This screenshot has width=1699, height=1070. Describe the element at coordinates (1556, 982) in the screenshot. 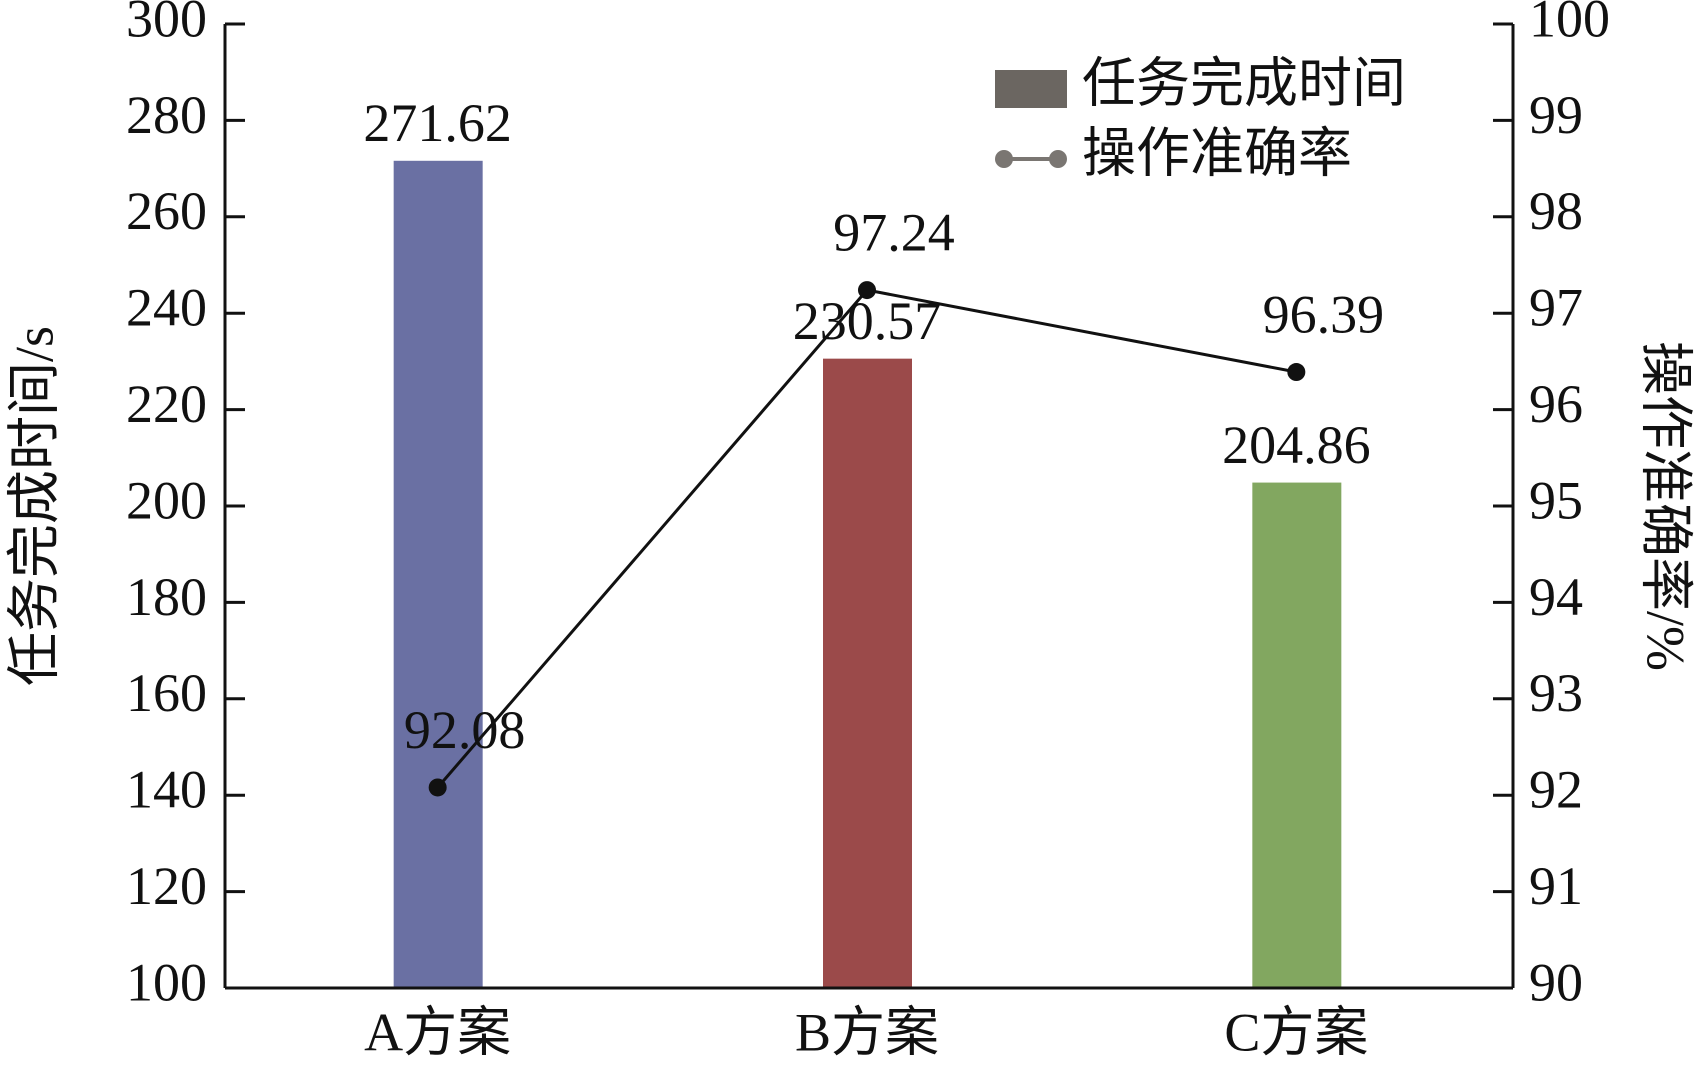

I see `y2-tick-label: 90` at that location.